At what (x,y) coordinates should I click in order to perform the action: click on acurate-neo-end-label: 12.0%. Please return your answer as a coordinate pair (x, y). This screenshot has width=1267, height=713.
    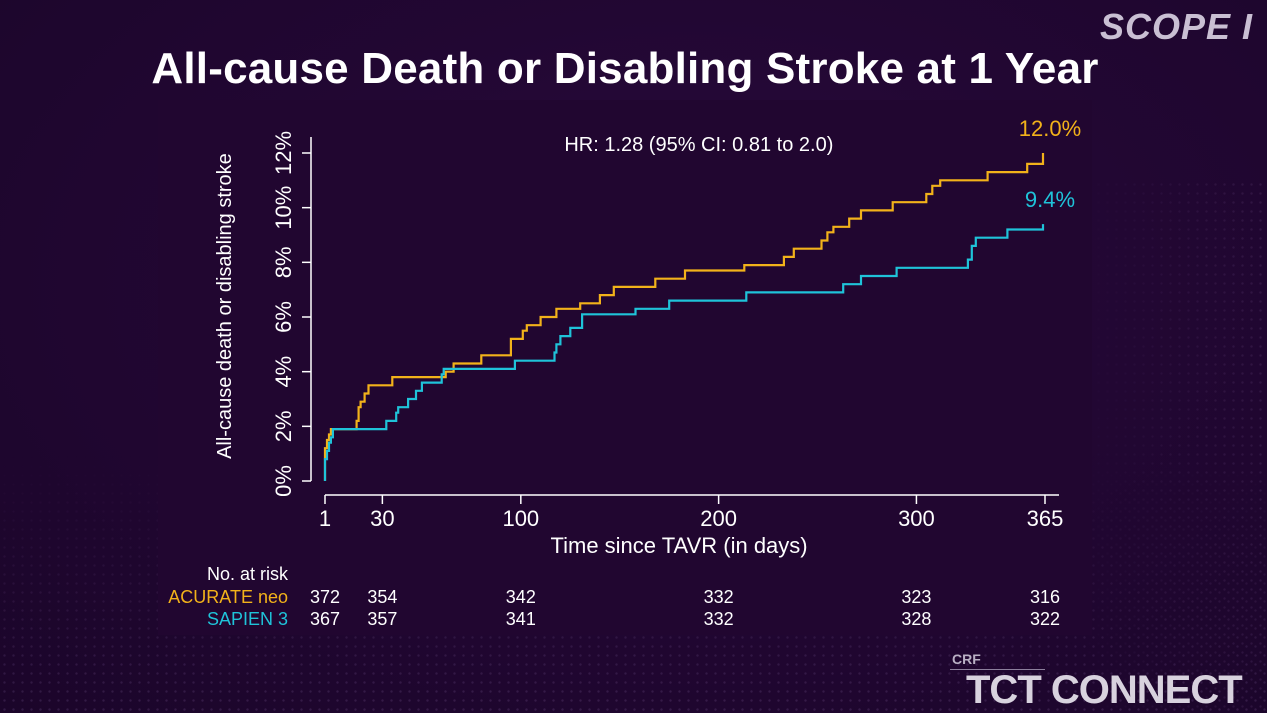
    Looking at the image, I should click on (1050, 128).